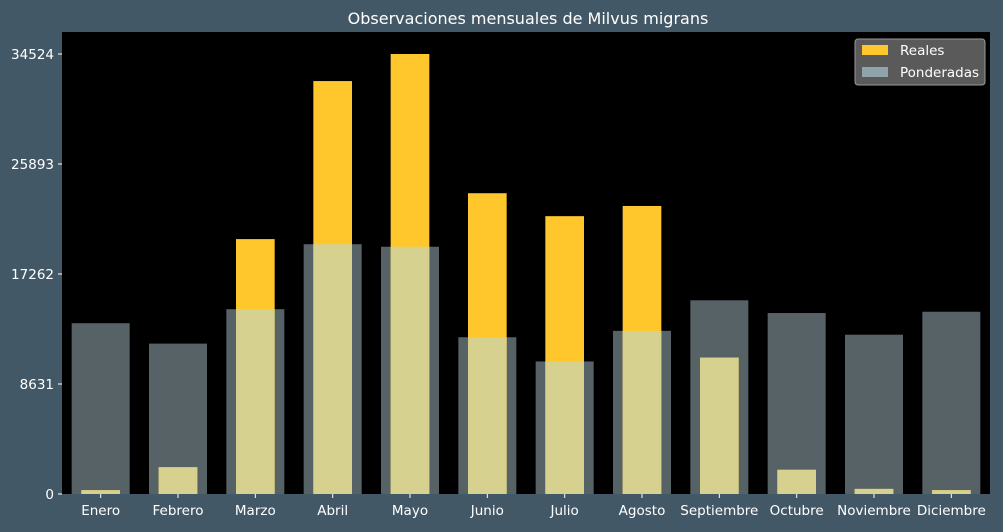  Describe the element at coordinates (178, 511) in the screenshot. I see `x-tick-label-febrero: Febrero` at that location.